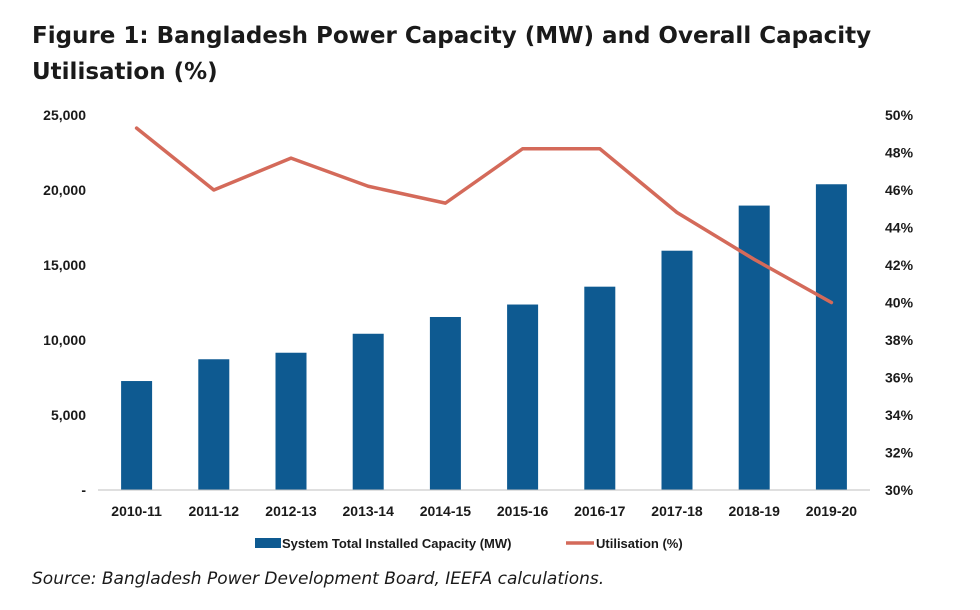 The height and width of the screenshot is (610, 980). Describe the element at coordinates (755, 511) in the screenshot. I see `x-tick-label: 2018-19` at that location.